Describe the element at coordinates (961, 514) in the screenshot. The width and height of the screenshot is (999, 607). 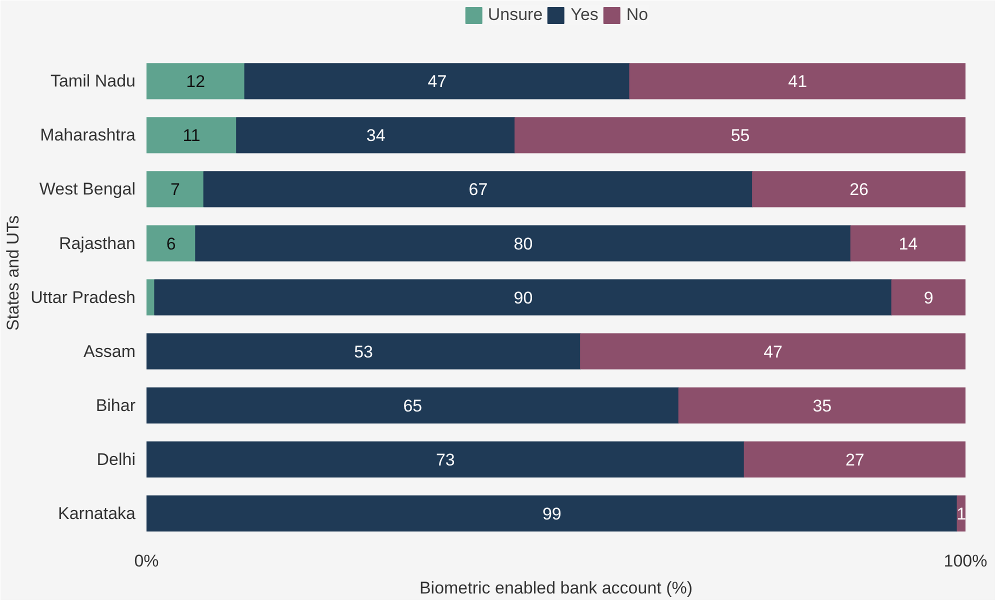
I see `data-label: 1` at that location.